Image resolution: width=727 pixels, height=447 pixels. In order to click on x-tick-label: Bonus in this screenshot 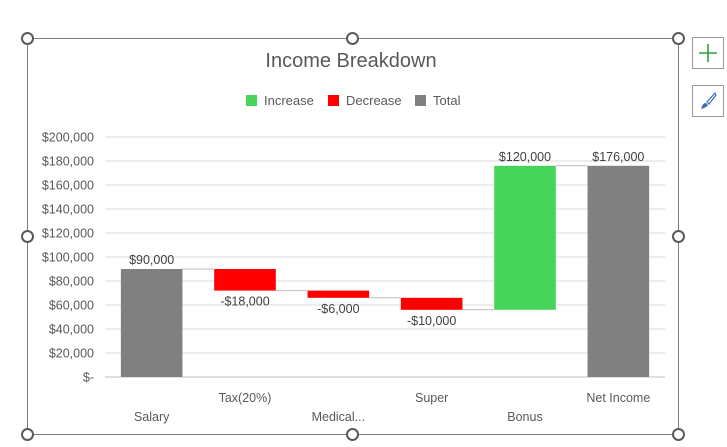, I will do `click(524, 417)`.